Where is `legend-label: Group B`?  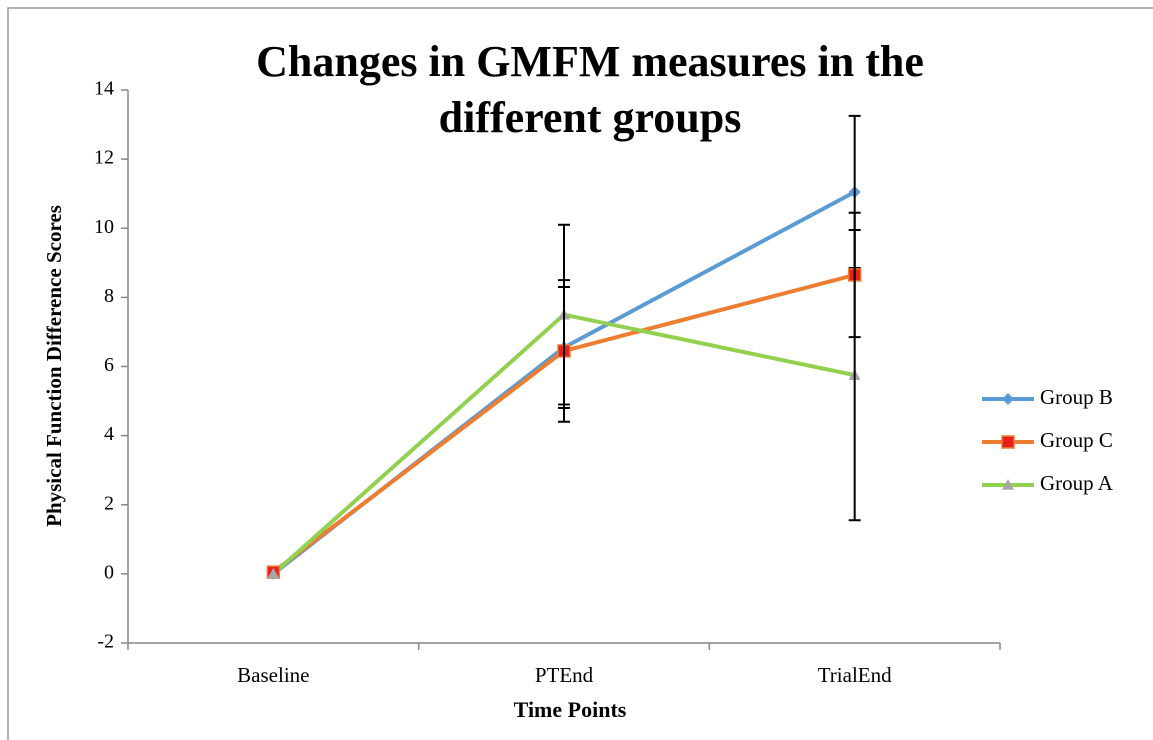 legend-label: Group B is located at coordinates (1076, 397).